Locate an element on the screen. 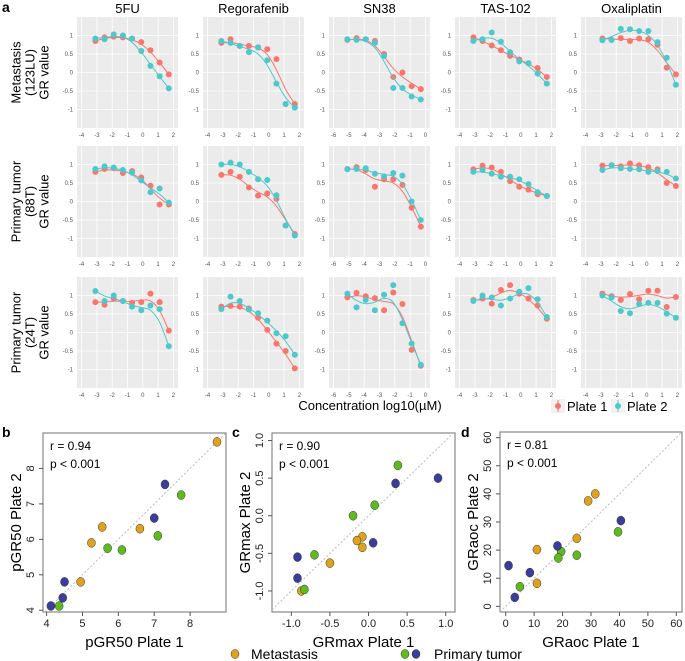 Image resolution: width=685 pixels, height=661 pixels. primary_blue-point is located at coordinates (508, 565).